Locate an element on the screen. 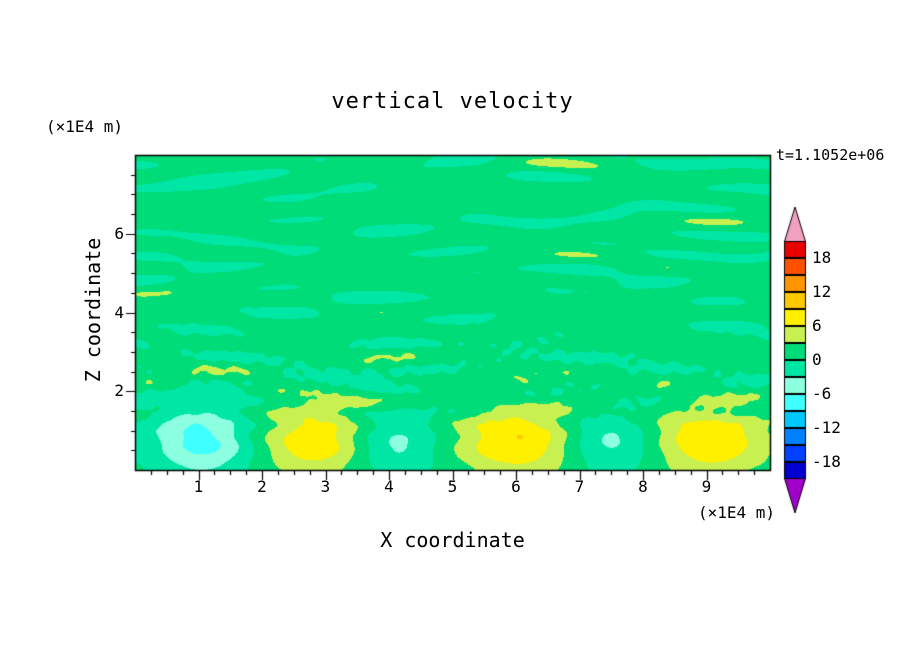 This screenshot has width=904, height=654. page-title: vertical velocity is located at coordinates (452, 101).